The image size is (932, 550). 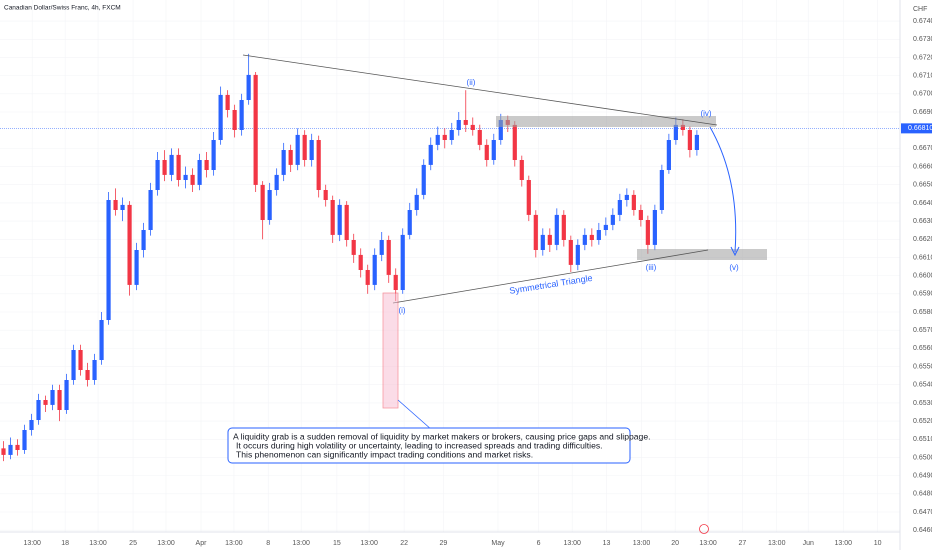 What do you see at coordinates (922, 239) in the screenshot?
I see `y-tick-label: 0.66200` at bounding box center [922, 239].